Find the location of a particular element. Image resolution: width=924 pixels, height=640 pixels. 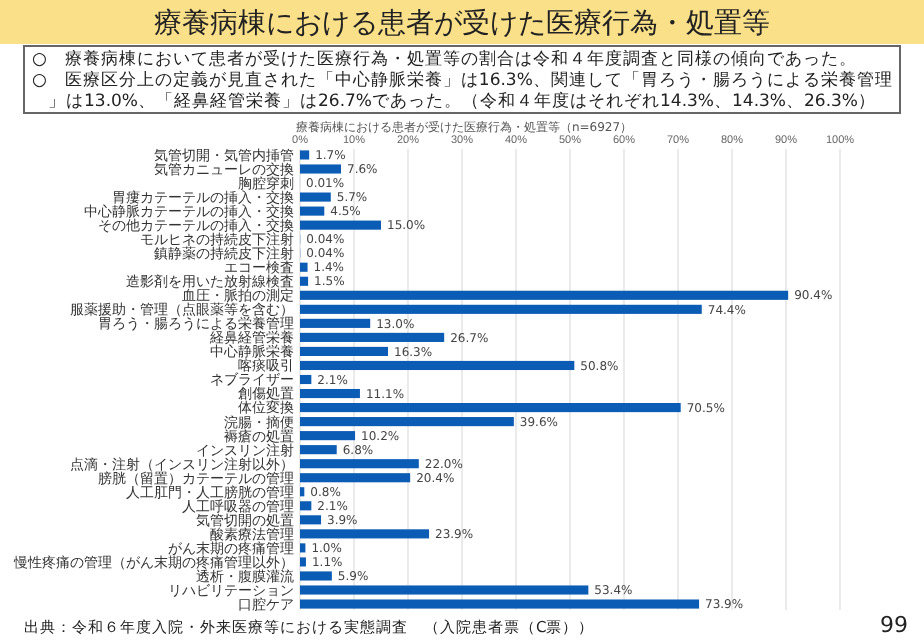

chart-title: 療養病棟における患者が受けた医療行為・処置等 is located at coordinates (462, 24).